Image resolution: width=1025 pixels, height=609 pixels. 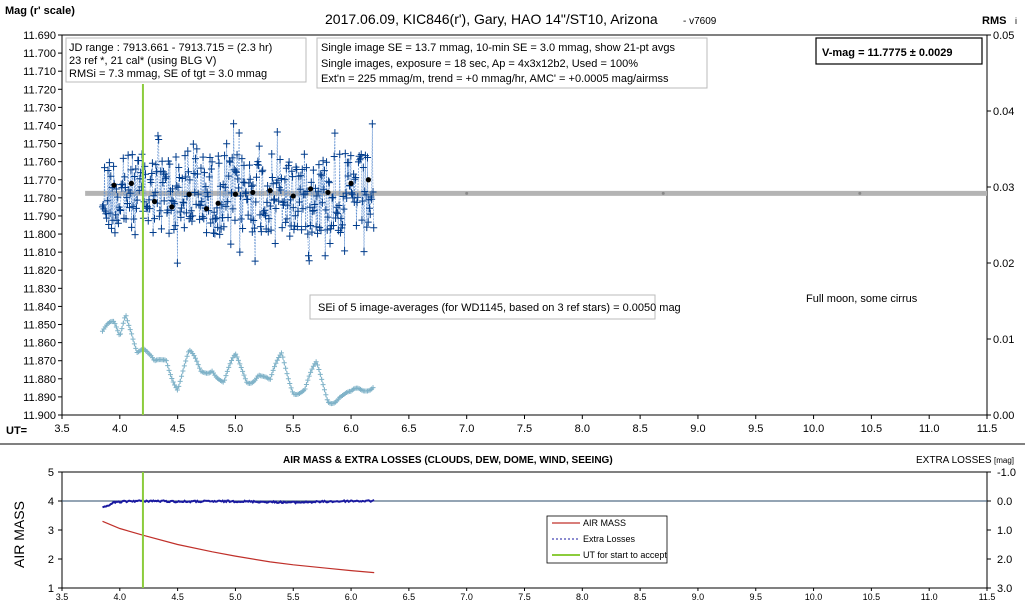 I want to click on x-tick-label: 11.5, so click(x=987, y=429).